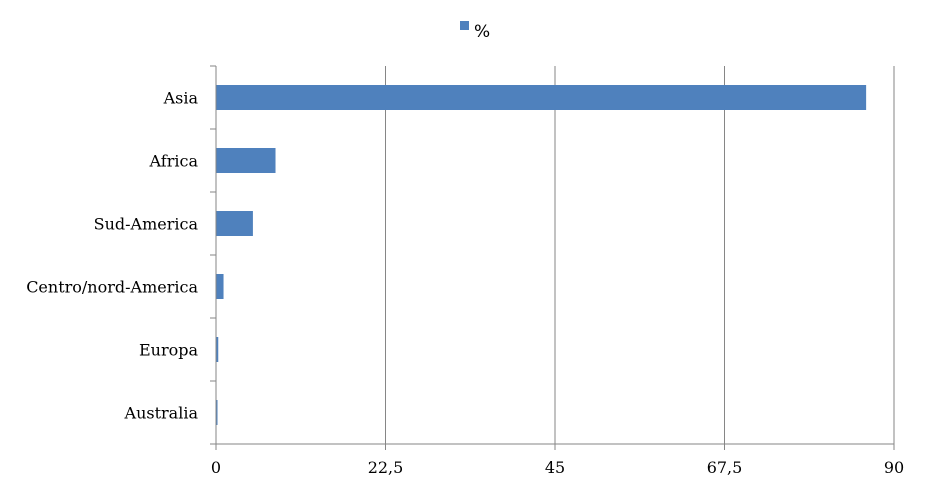 The image size is (949, 502). Describe the element at coordinates (112, 287) in the screenshot. I see `category-label: Centro/nord-America` at that location.